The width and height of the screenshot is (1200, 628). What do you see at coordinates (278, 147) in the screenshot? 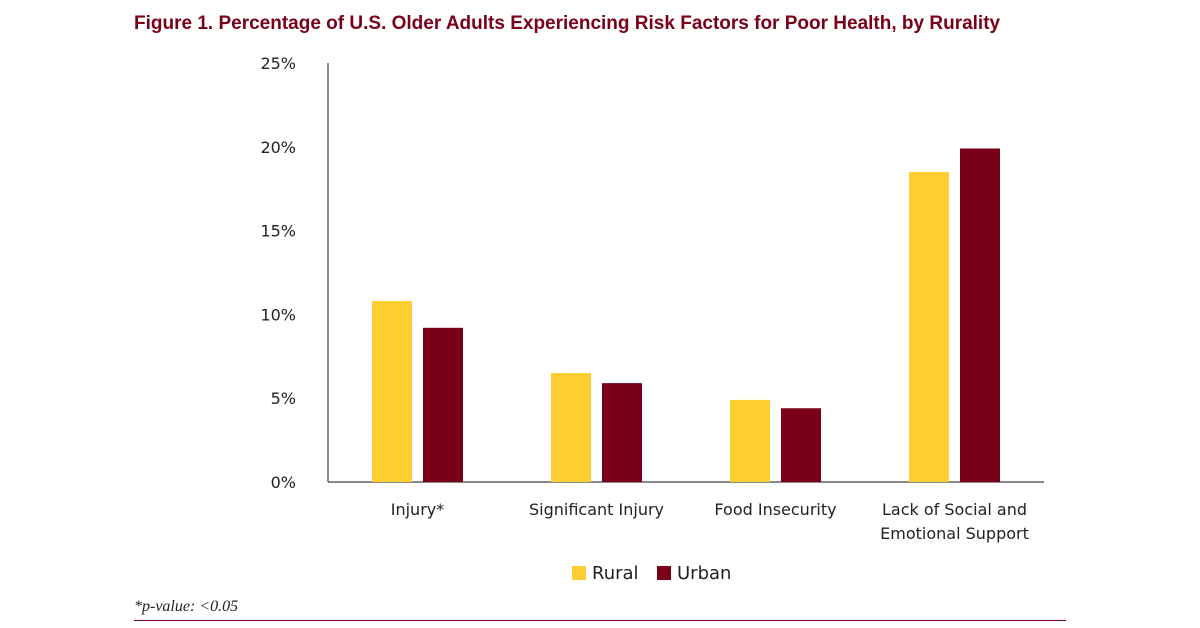
I see `y-tick-label: 20%` at bounding box center [278, 147].